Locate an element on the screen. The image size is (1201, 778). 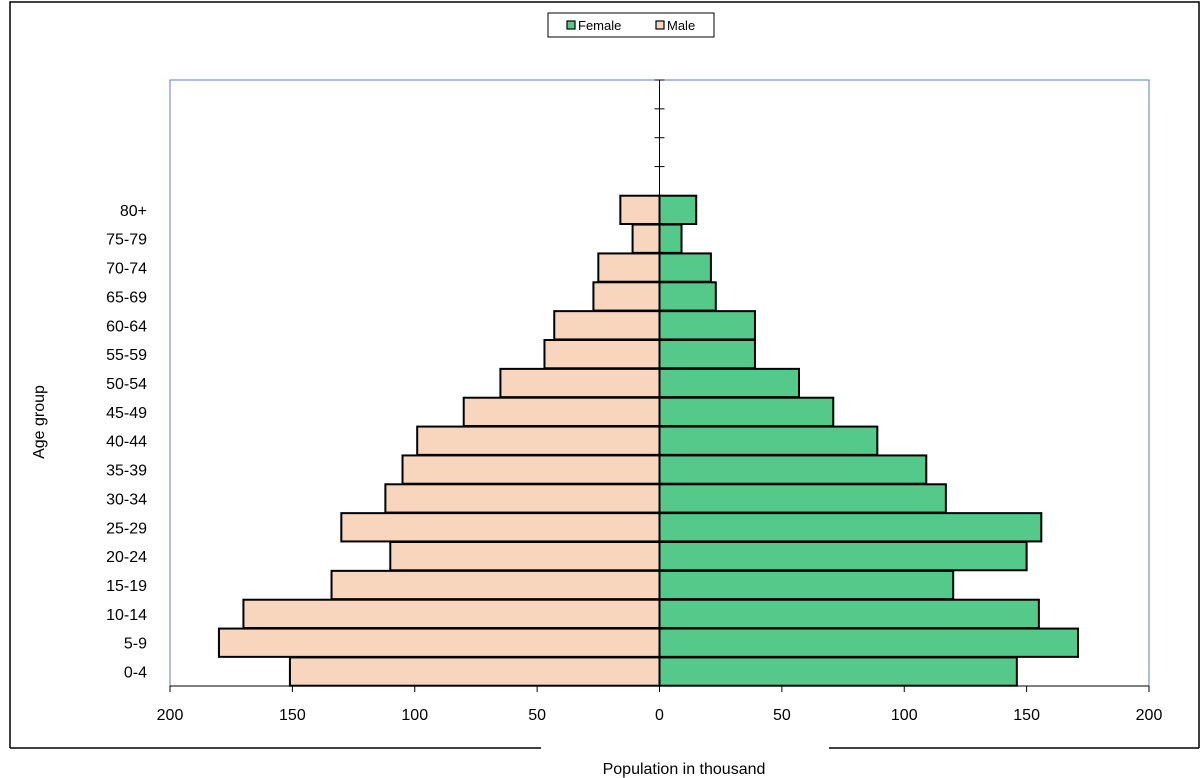
y-tick-label: 70-74 is located at coordinates (126, 269).